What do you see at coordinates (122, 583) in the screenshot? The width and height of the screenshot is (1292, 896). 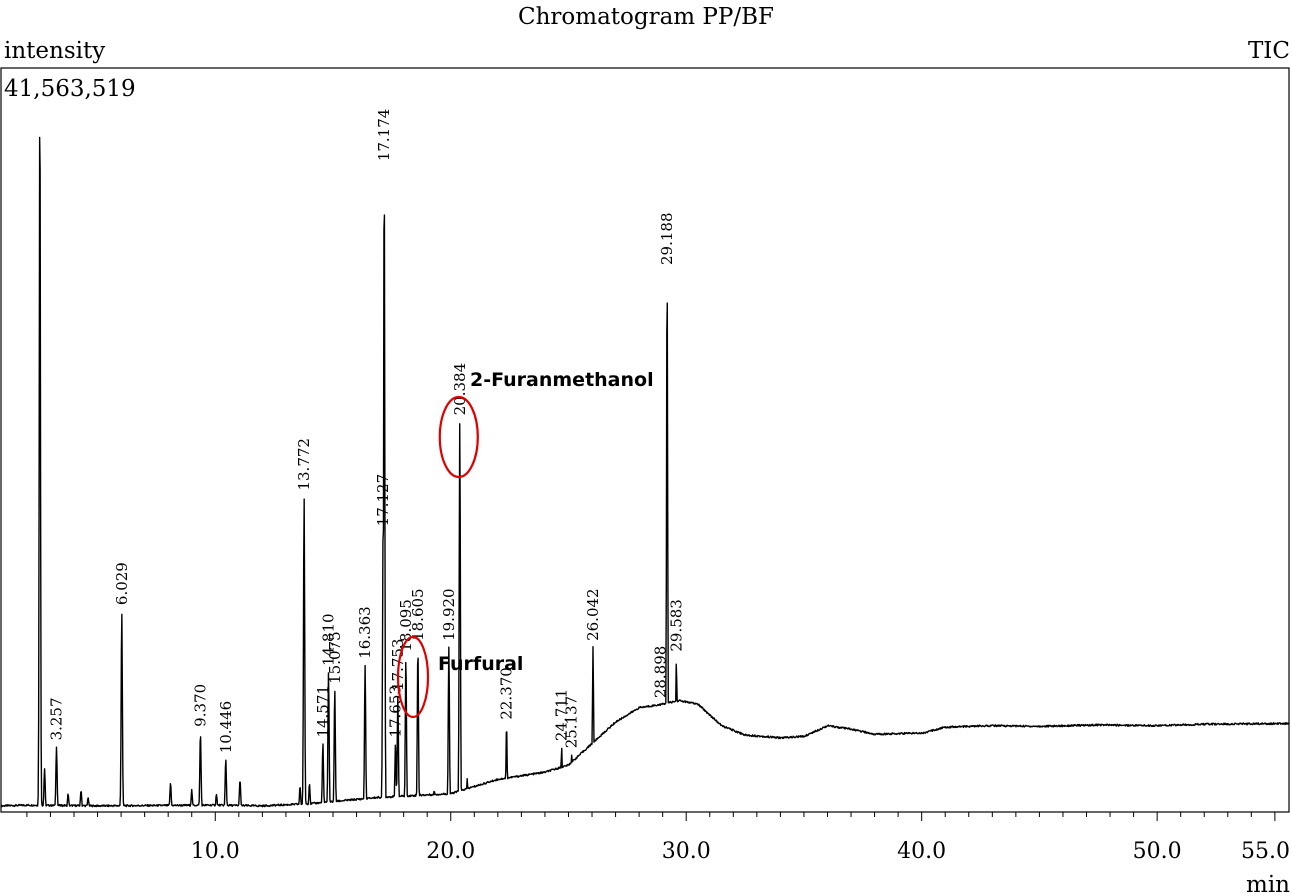 I see `peak-label: 6.029` at bounding box center [122, 583].